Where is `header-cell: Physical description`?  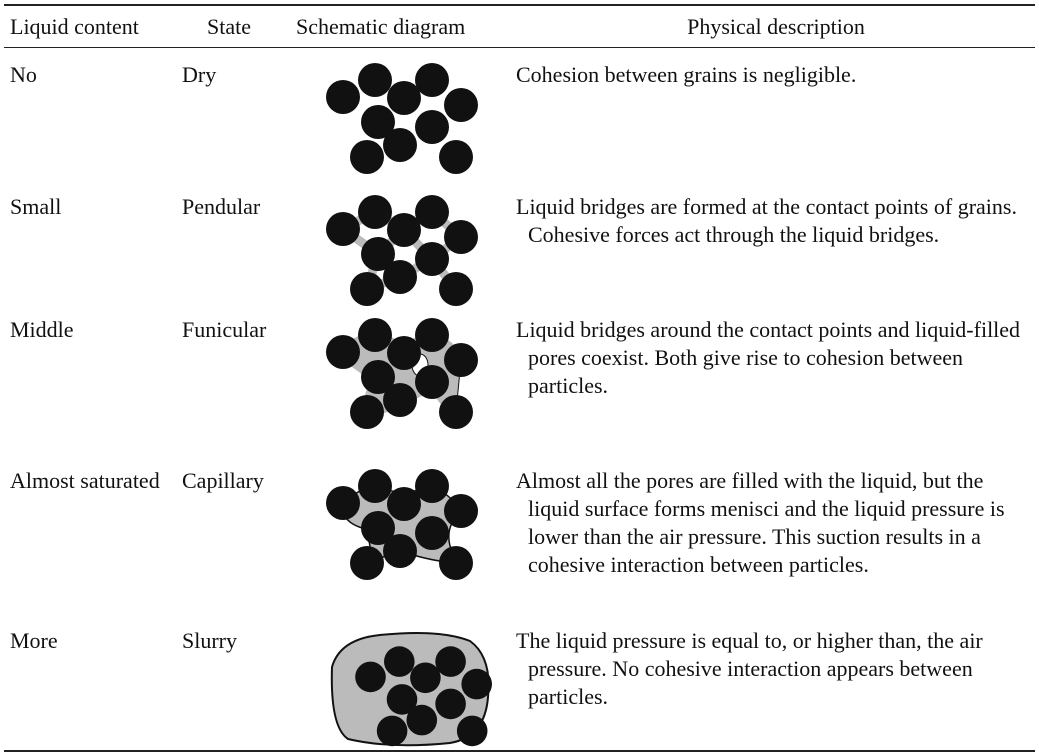 header-cell: Physical description is located at coordinates (776, 26).